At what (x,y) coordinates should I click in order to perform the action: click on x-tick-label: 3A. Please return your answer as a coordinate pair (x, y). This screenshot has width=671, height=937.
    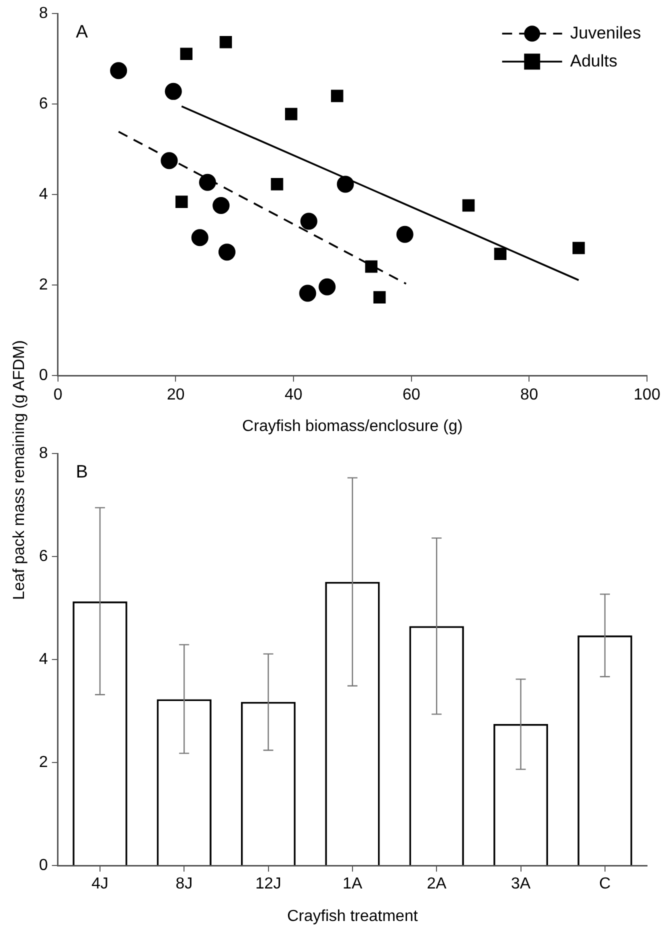
    Looking at the image, I should click on (520, 884).